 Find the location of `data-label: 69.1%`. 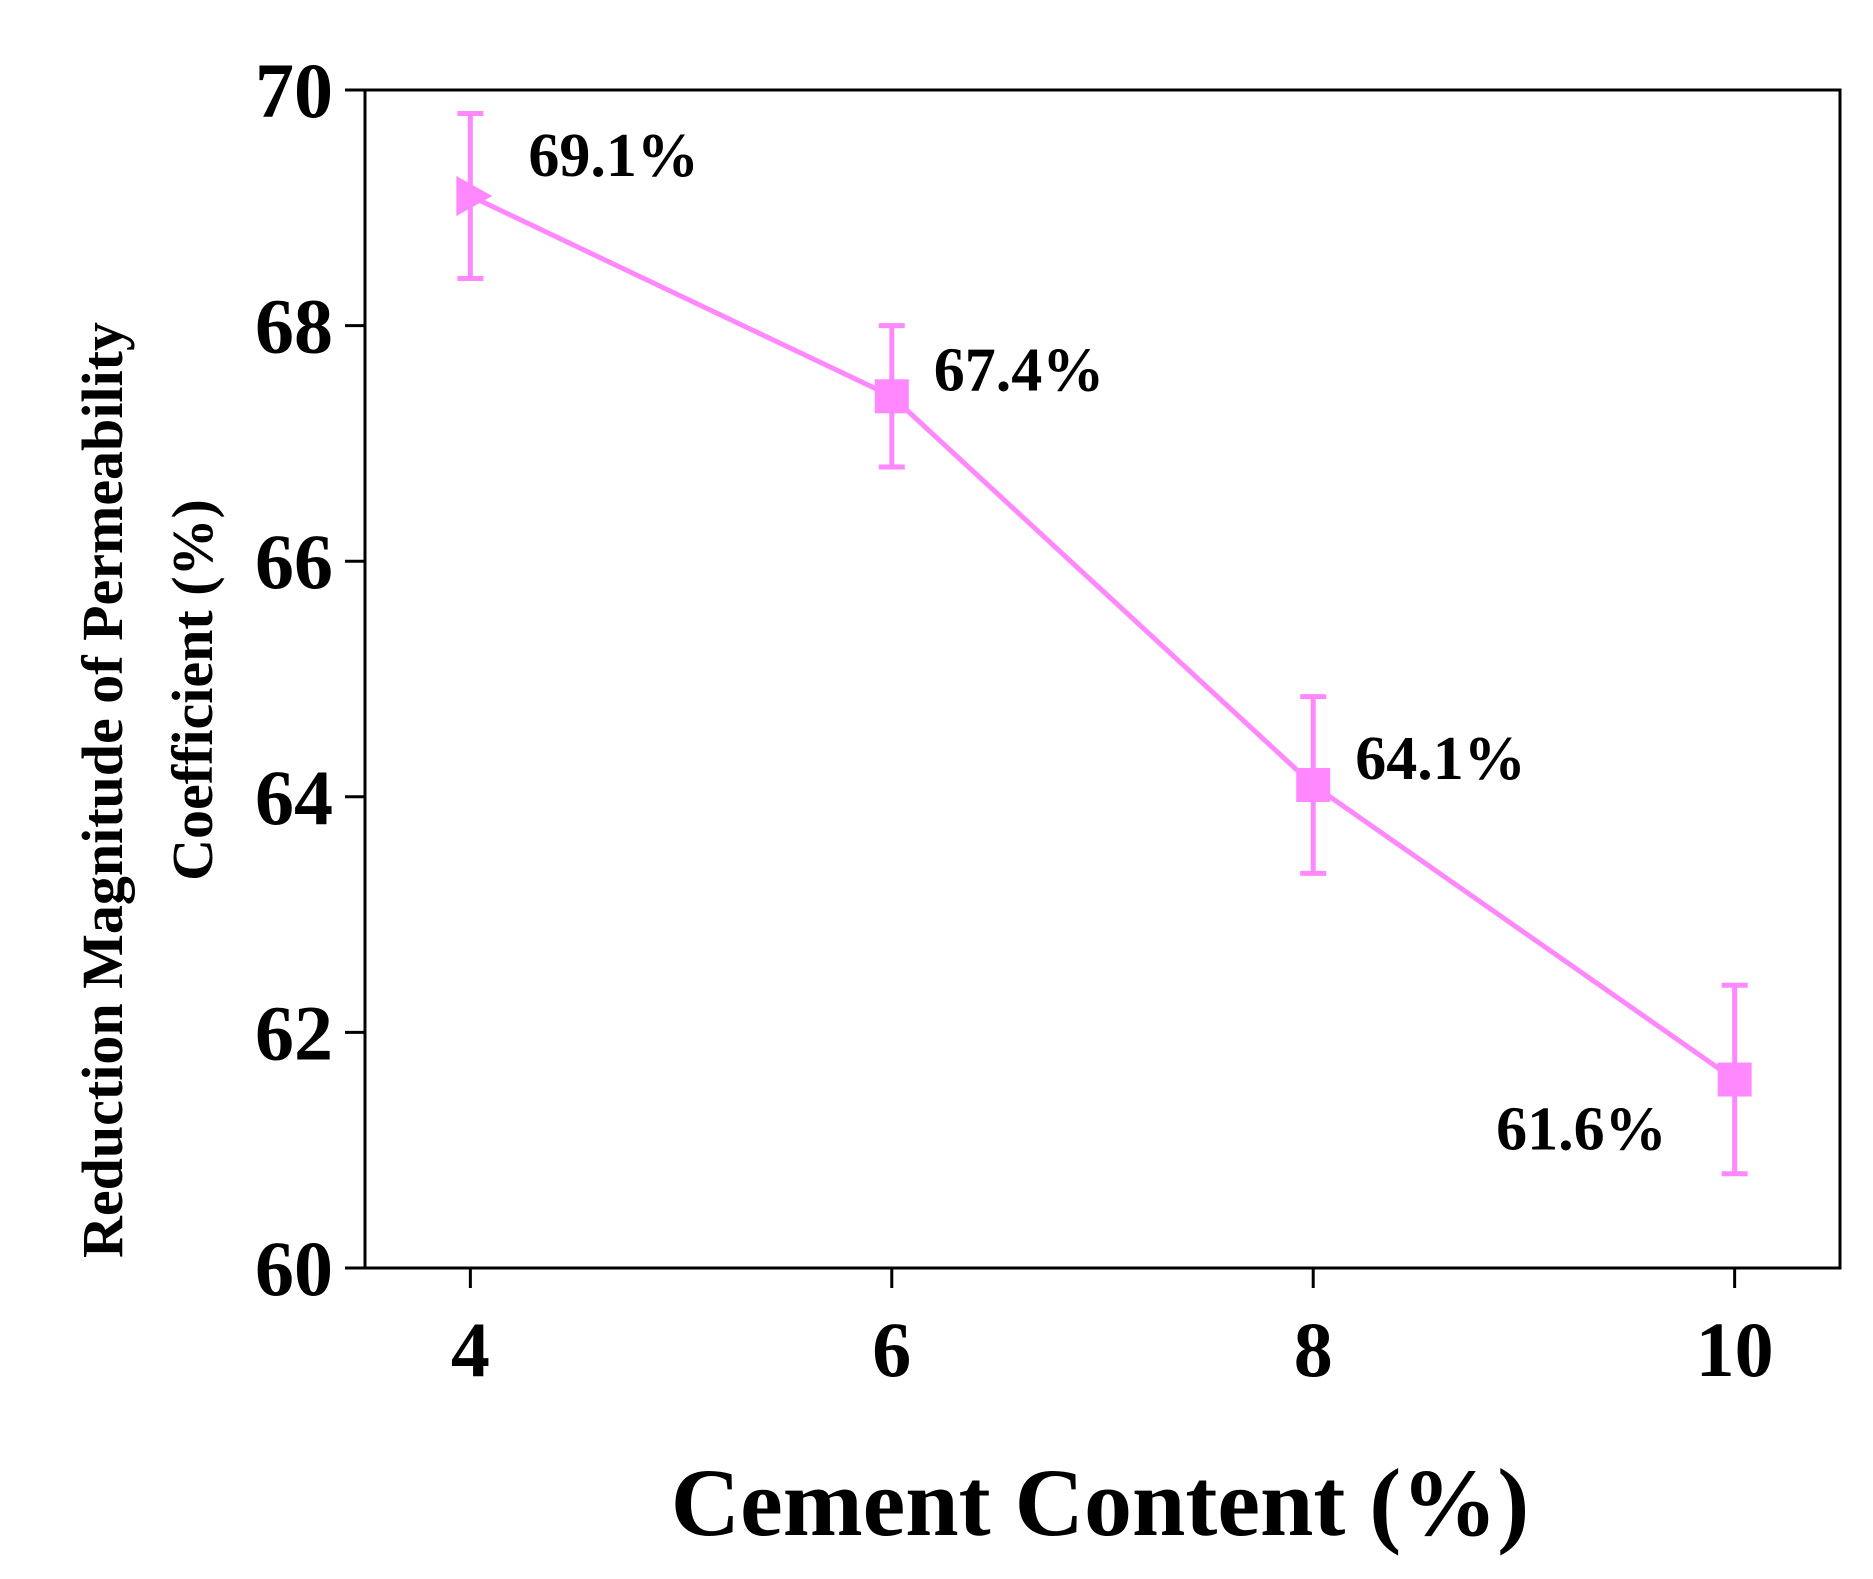

data-label: 69.1% is located at coordinates (613, 156).